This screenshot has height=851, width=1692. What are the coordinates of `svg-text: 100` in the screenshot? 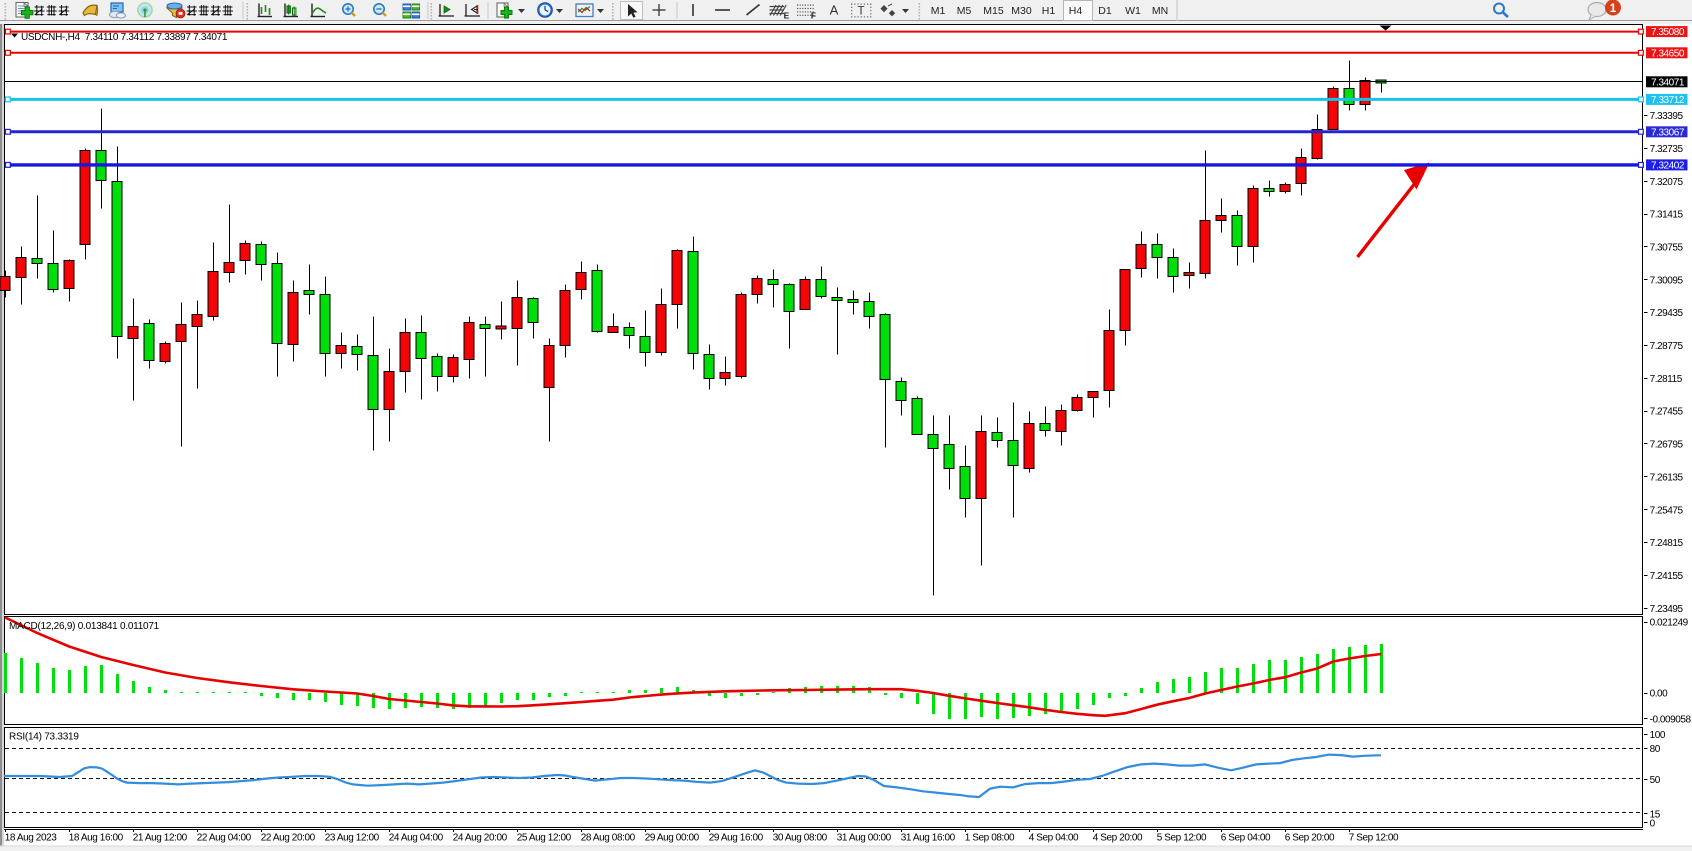 It's located at (1658, 735).